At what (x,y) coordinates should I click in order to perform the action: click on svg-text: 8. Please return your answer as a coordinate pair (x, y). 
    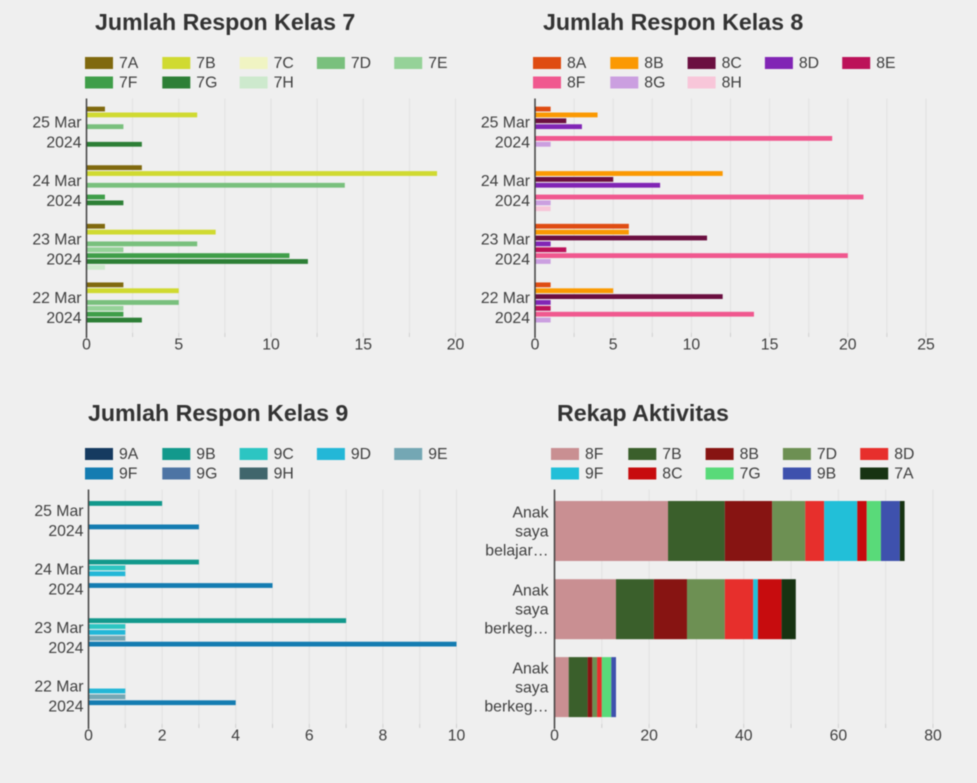
    Looking at the image, I should click on (383, 736).